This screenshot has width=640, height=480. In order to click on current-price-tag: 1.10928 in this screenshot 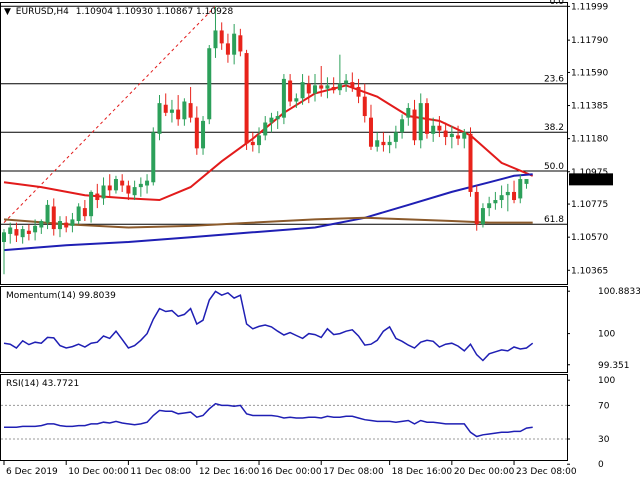, I will do `click(591, 179)`.